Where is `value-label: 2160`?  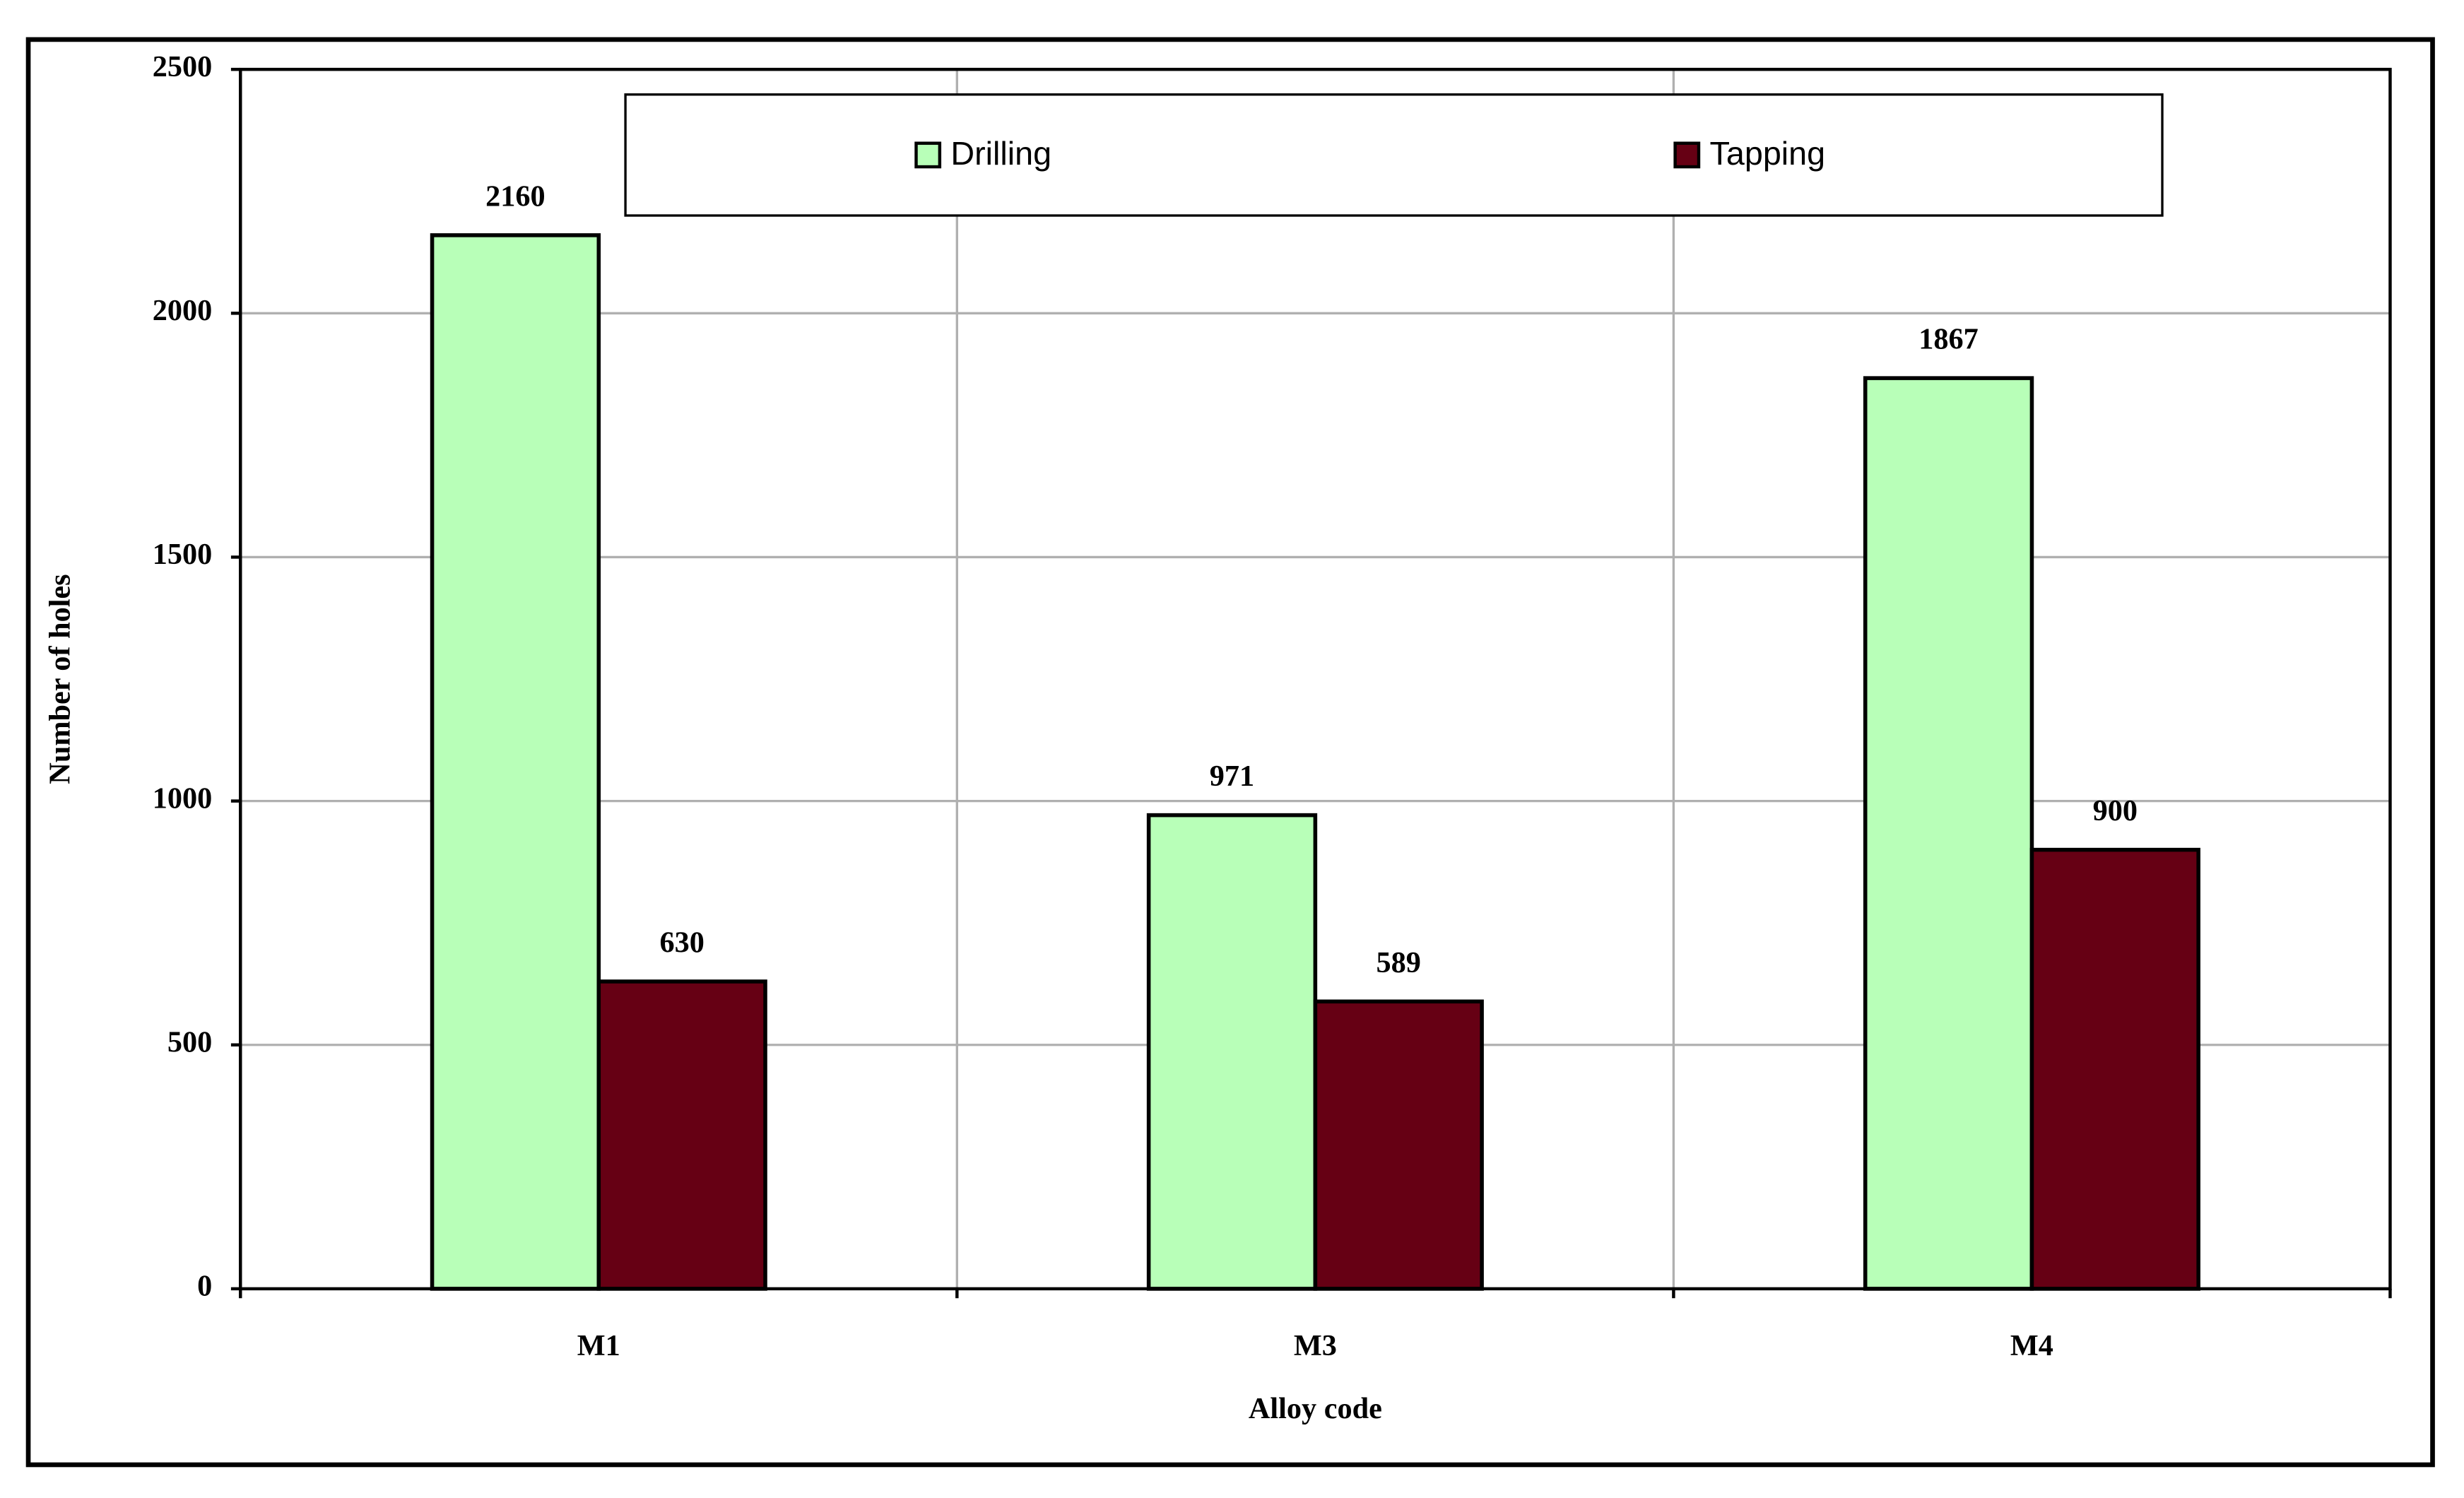 value-label: 2160 is located at coordinates (515, 196).